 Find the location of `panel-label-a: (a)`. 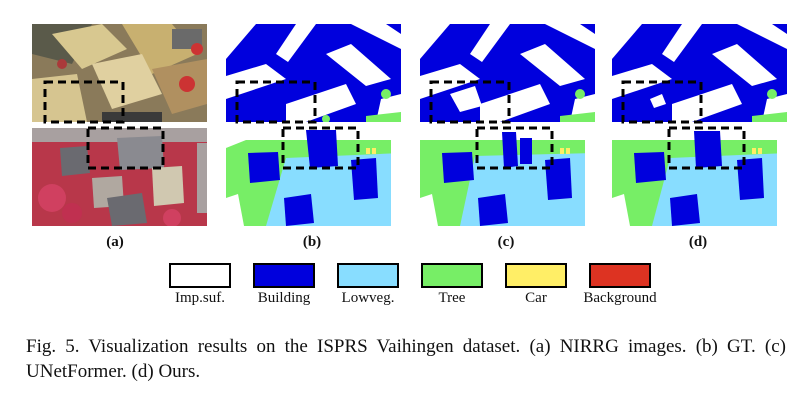

panel-label-a: (a) is located at coordinates (115, 242).